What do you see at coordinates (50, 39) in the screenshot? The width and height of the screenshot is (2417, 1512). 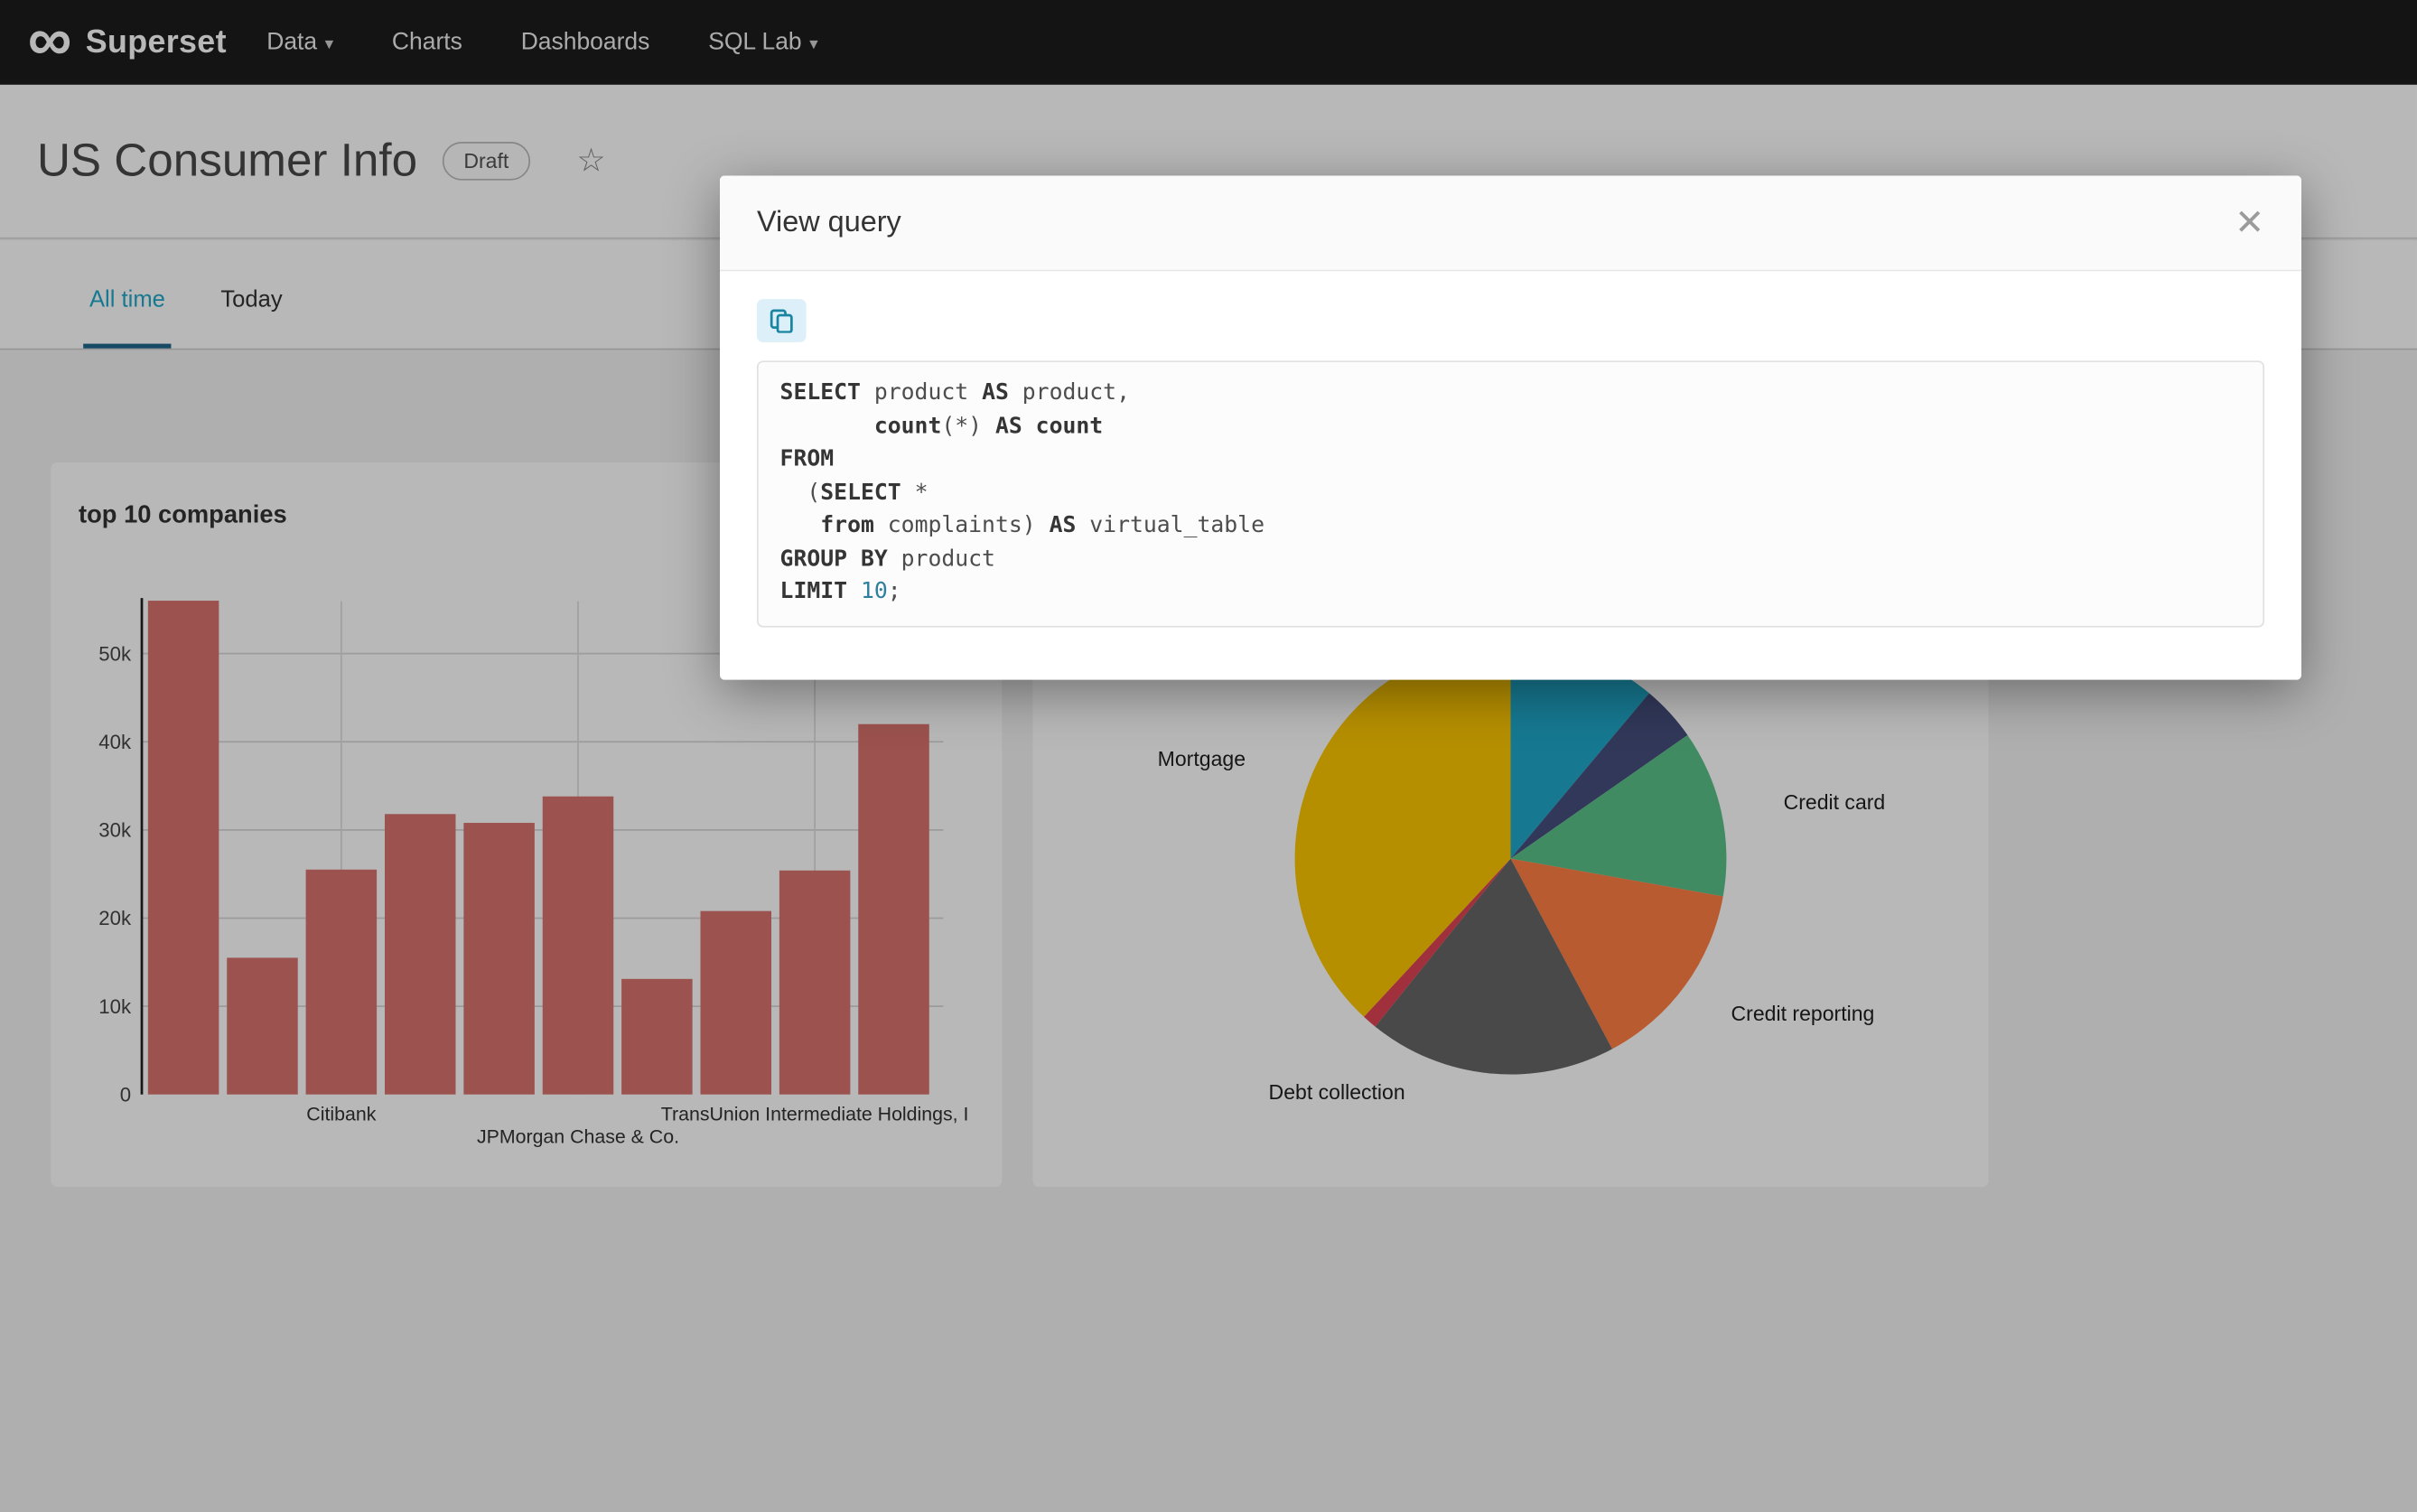 I see `superset-logo-icon: ∞` at bounding box center [50, 39].